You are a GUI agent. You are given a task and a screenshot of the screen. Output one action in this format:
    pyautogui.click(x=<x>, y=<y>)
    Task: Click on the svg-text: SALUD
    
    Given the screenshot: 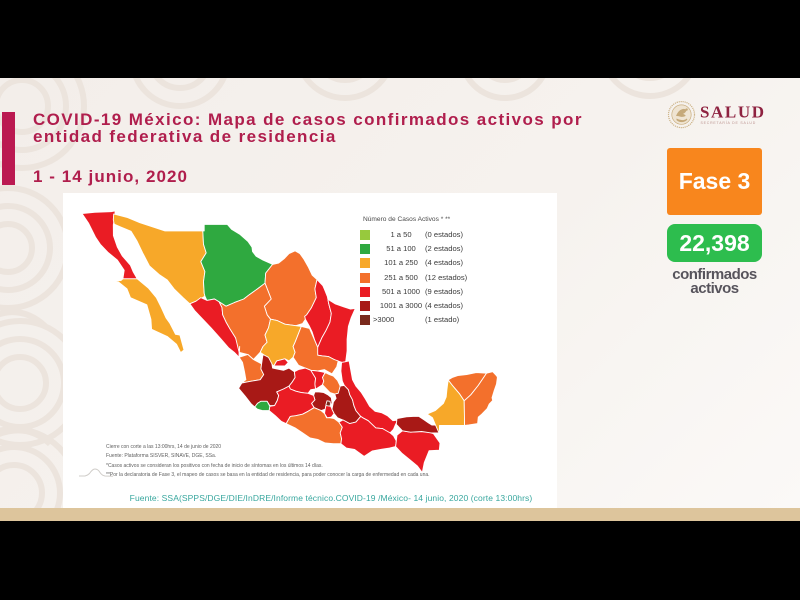 What is the action you would take?
    pyautogui.click(x=733, y=111)
    